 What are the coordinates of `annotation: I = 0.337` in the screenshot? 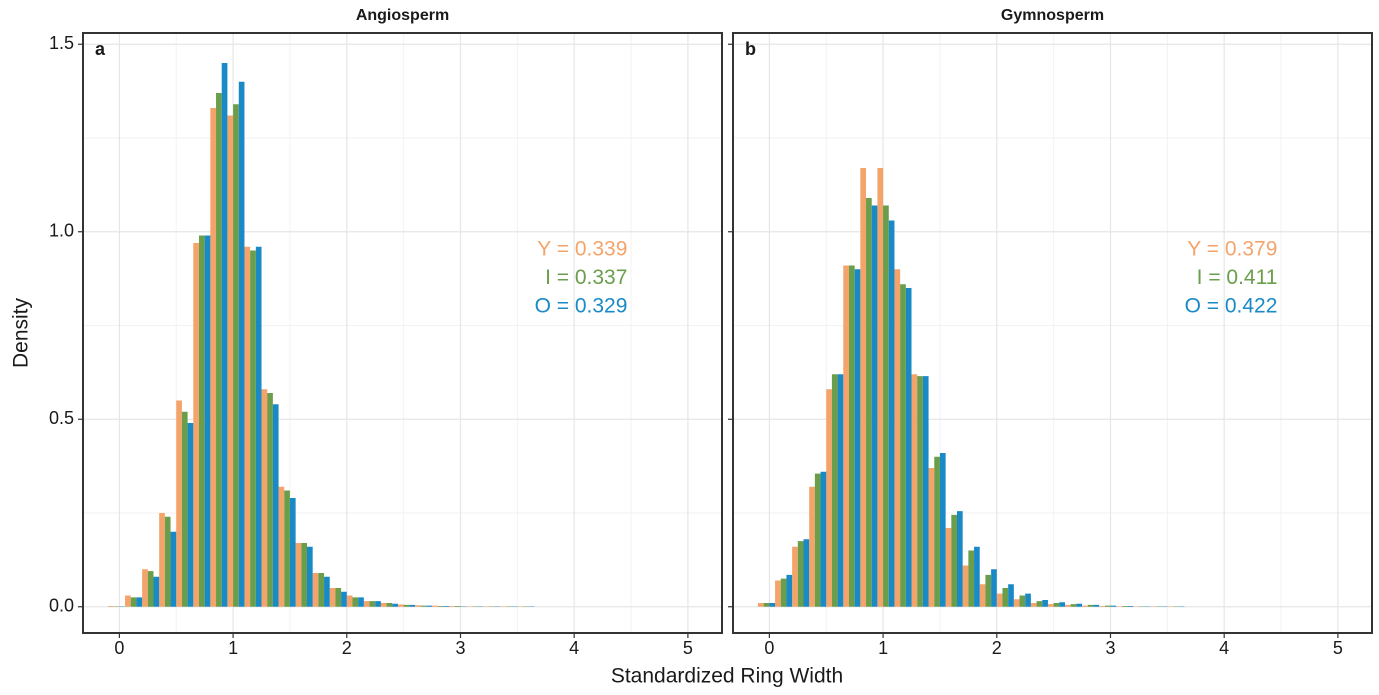 It's located at (586, 277).